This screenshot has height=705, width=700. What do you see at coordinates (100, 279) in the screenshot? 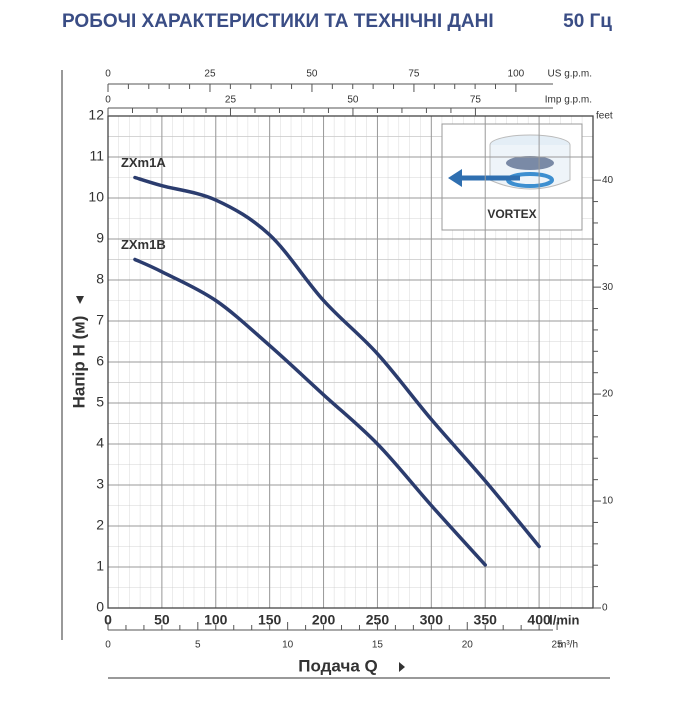
I see `y-tick-label: 8` at bounding box center [100, 279].